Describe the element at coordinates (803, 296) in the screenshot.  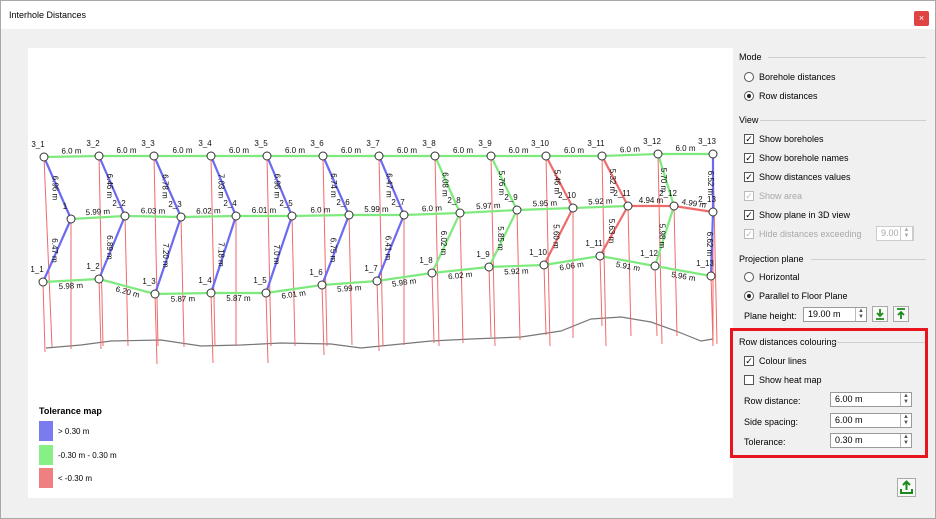
I see `projection-option-label: Parallel to Floor Plane` at that location.